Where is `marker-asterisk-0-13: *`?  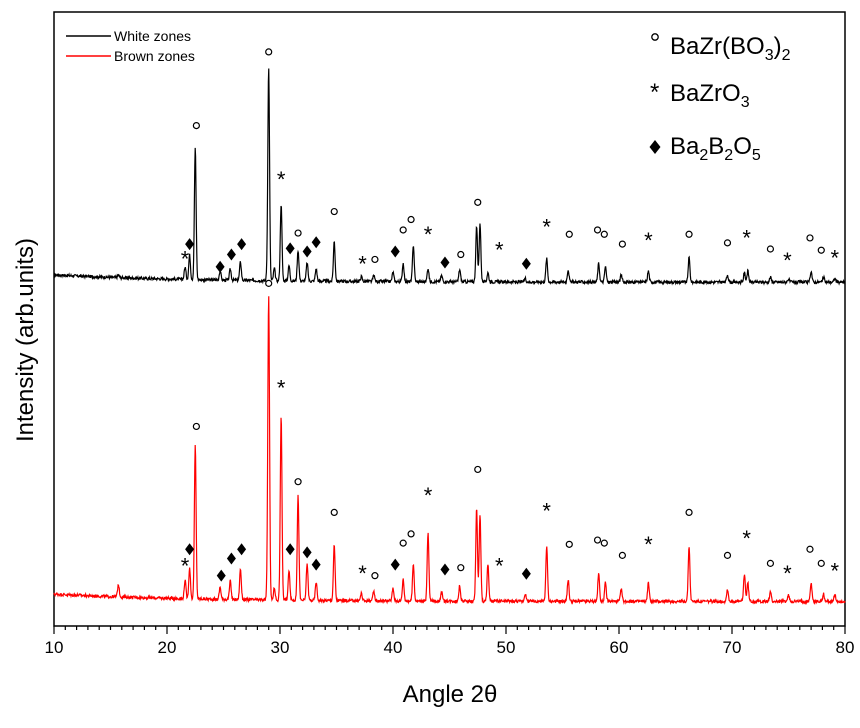 marker-asterisk-0-13: * is located at coordinates (362, 264).